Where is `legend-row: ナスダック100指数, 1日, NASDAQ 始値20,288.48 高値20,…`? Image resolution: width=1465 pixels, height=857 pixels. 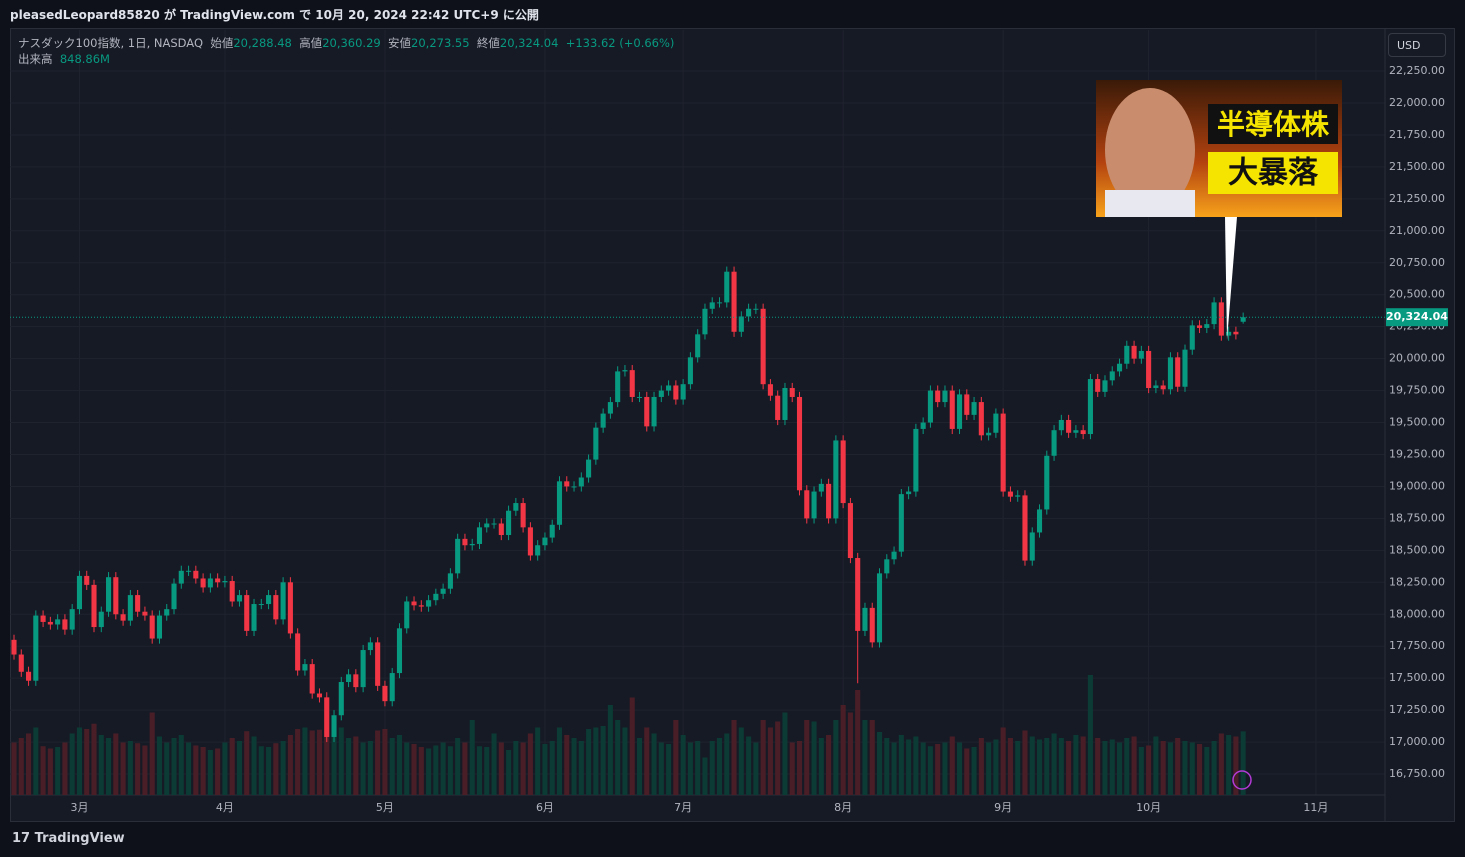
legend-row: ナスダック100指数, 1日, NASDAQ 始値20,288.48 高値20,… is located at coordinates (346, 43).